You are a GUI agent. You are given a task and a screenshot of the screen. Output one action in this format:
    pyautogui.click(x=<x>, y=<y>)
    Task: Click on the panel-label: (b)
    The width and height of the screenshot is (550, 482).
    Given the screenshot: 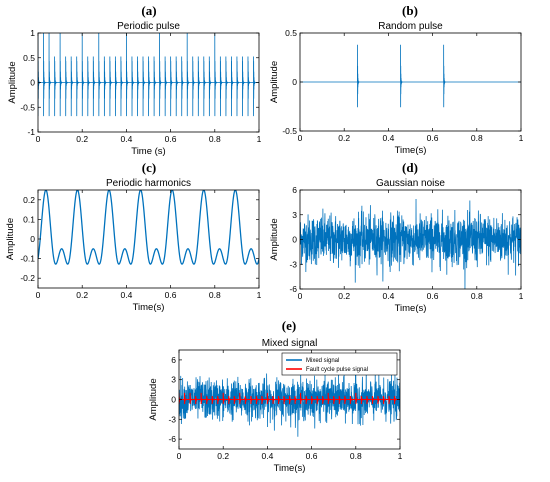 What is the action you would take?
    pyautogui.click(x=410, y=10)
    